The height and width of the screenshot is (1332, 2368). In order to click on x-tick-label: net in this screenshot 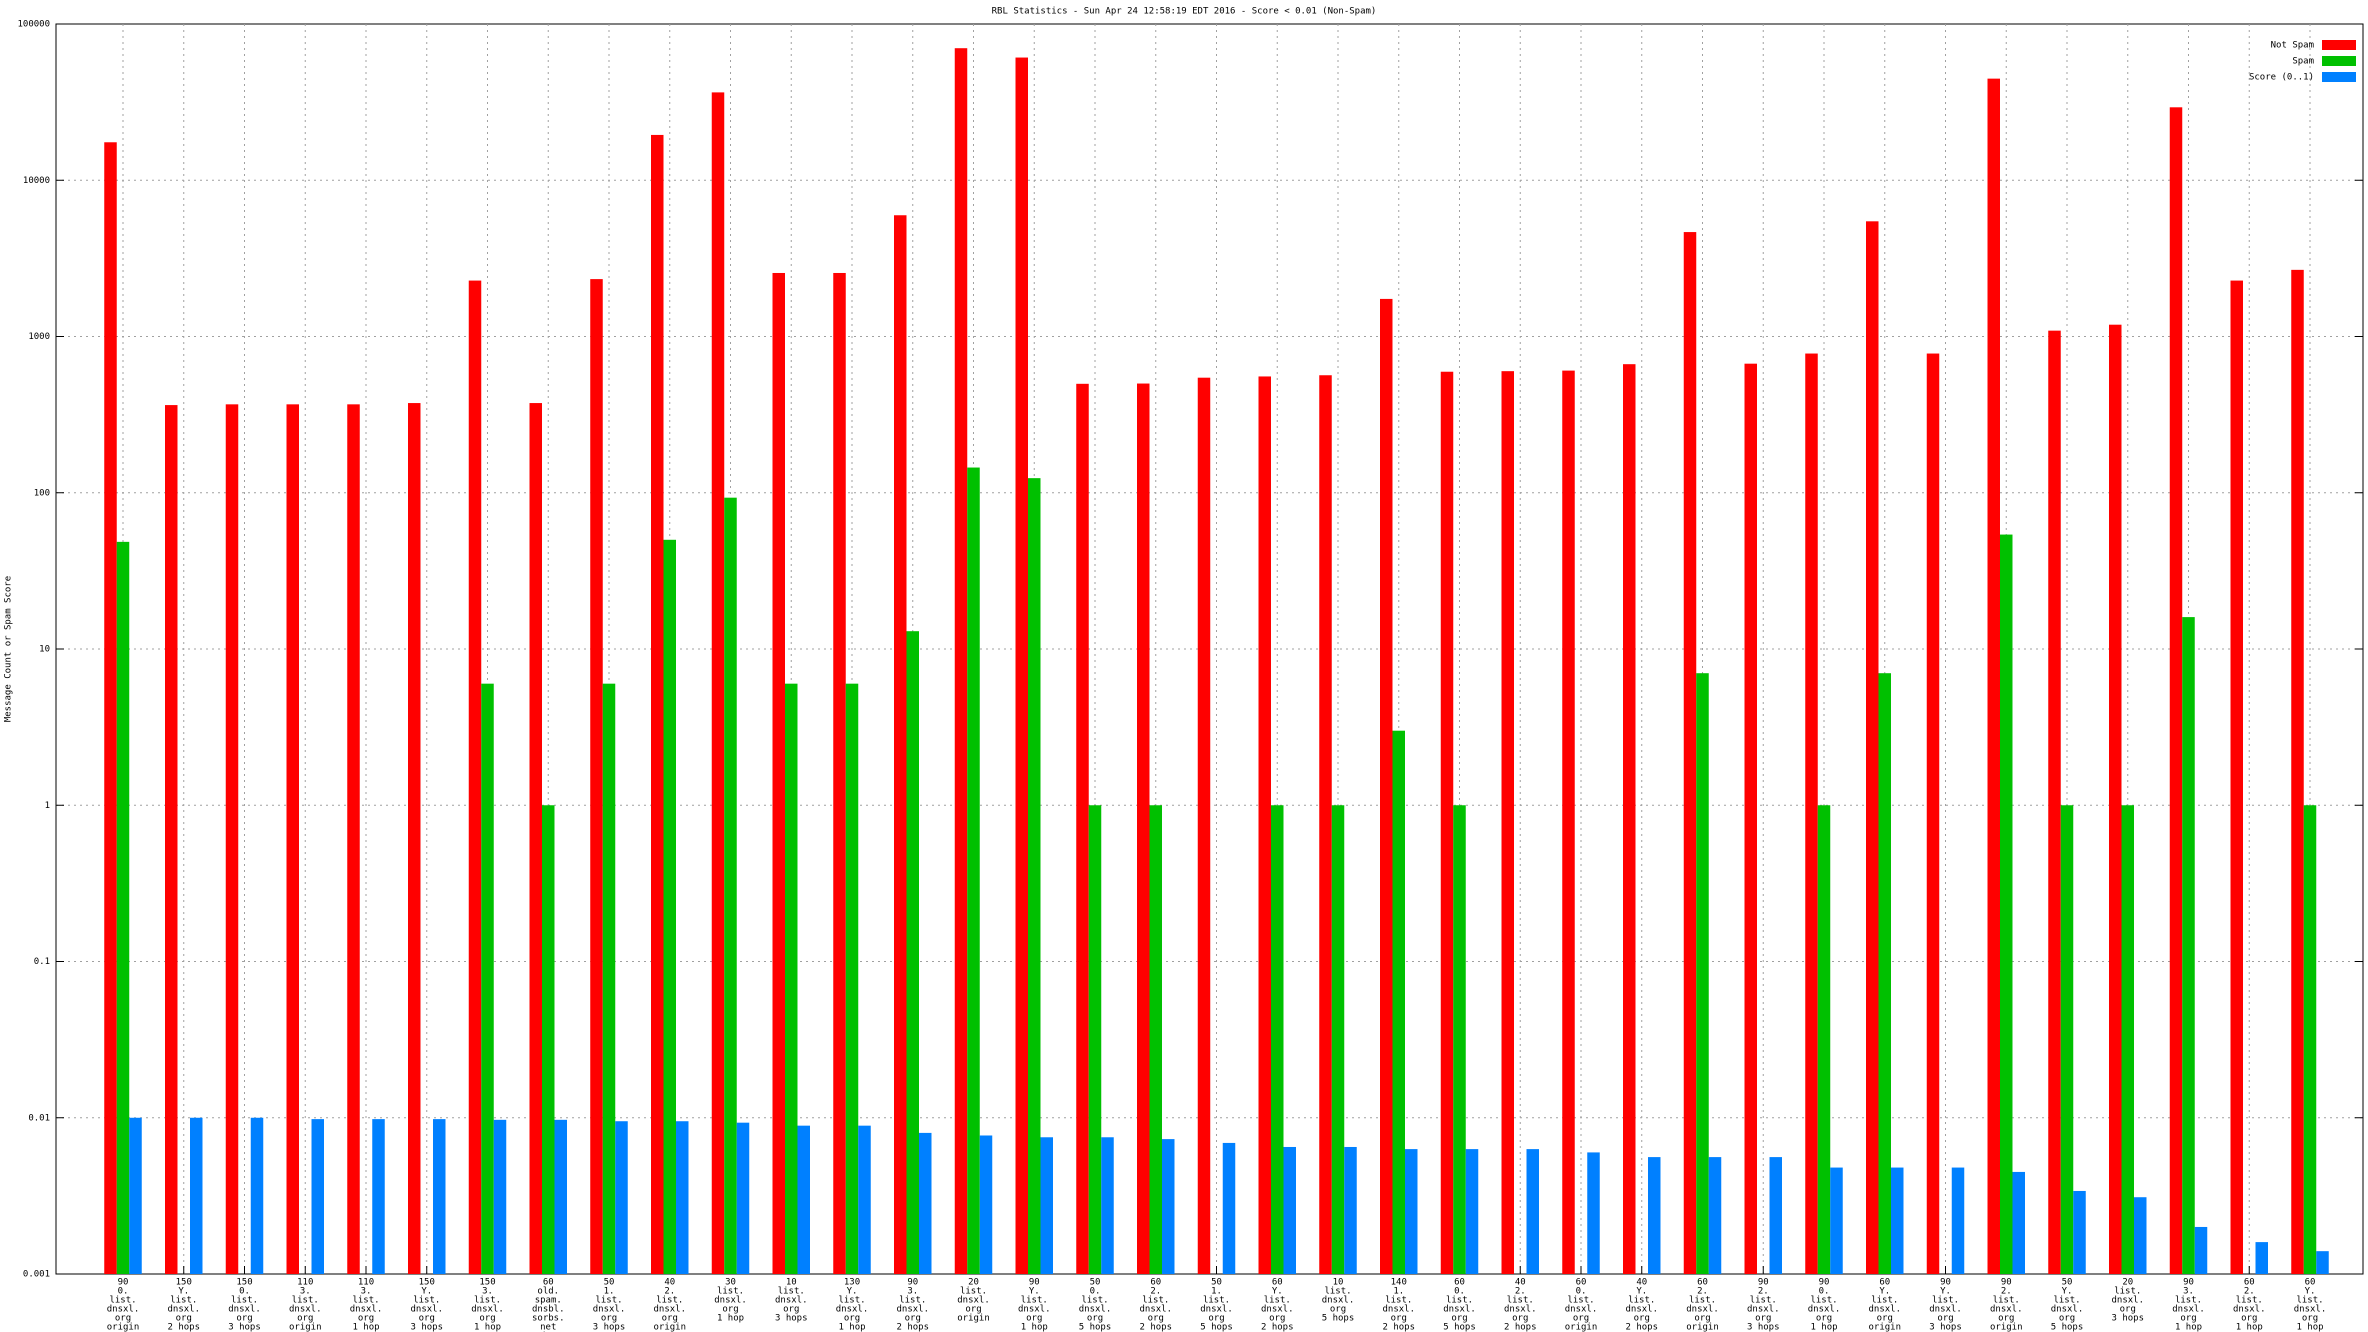, I will do `click(548, 1327)`.